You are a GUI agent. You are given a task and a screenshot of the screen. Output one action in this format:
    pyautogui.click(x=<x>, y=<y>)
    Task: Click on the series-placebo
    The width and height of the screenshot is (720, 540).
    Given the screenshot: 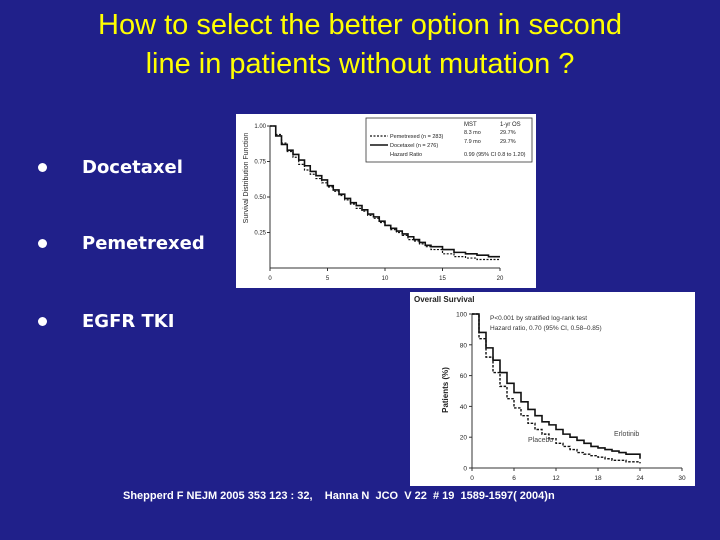 What is the action you would take?
    pyautogui.click(x=556, y=388)
    